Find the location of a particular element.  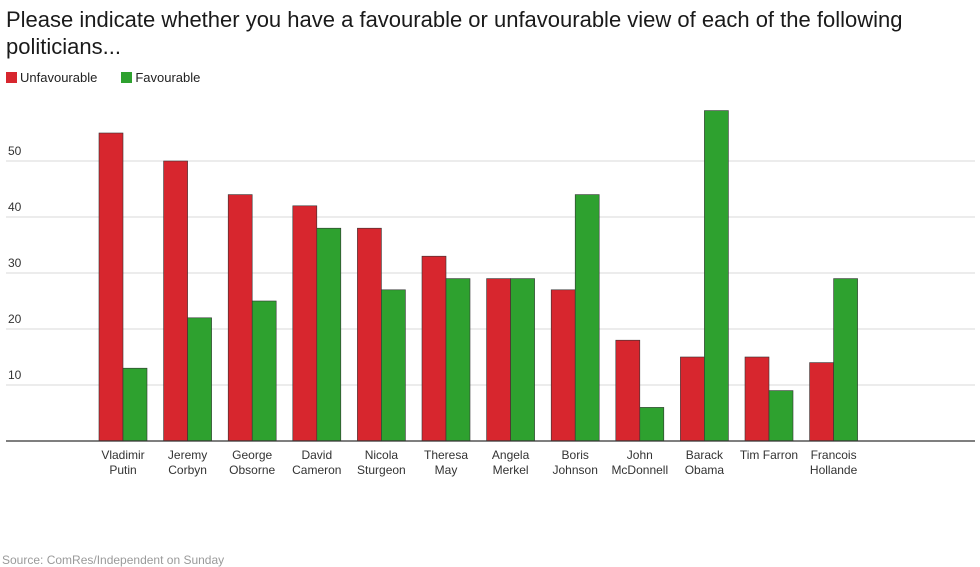

x-tick-label: Tim Farron is located at coordinates (769, 455).